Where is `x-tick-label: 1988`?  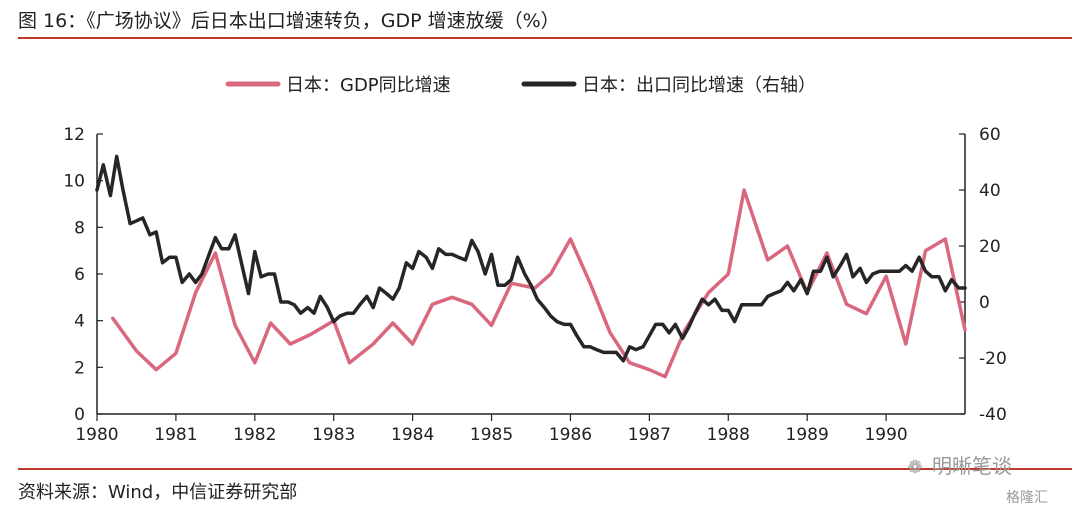 x-tick-label: 1988 is located at coordinates (728, 435).